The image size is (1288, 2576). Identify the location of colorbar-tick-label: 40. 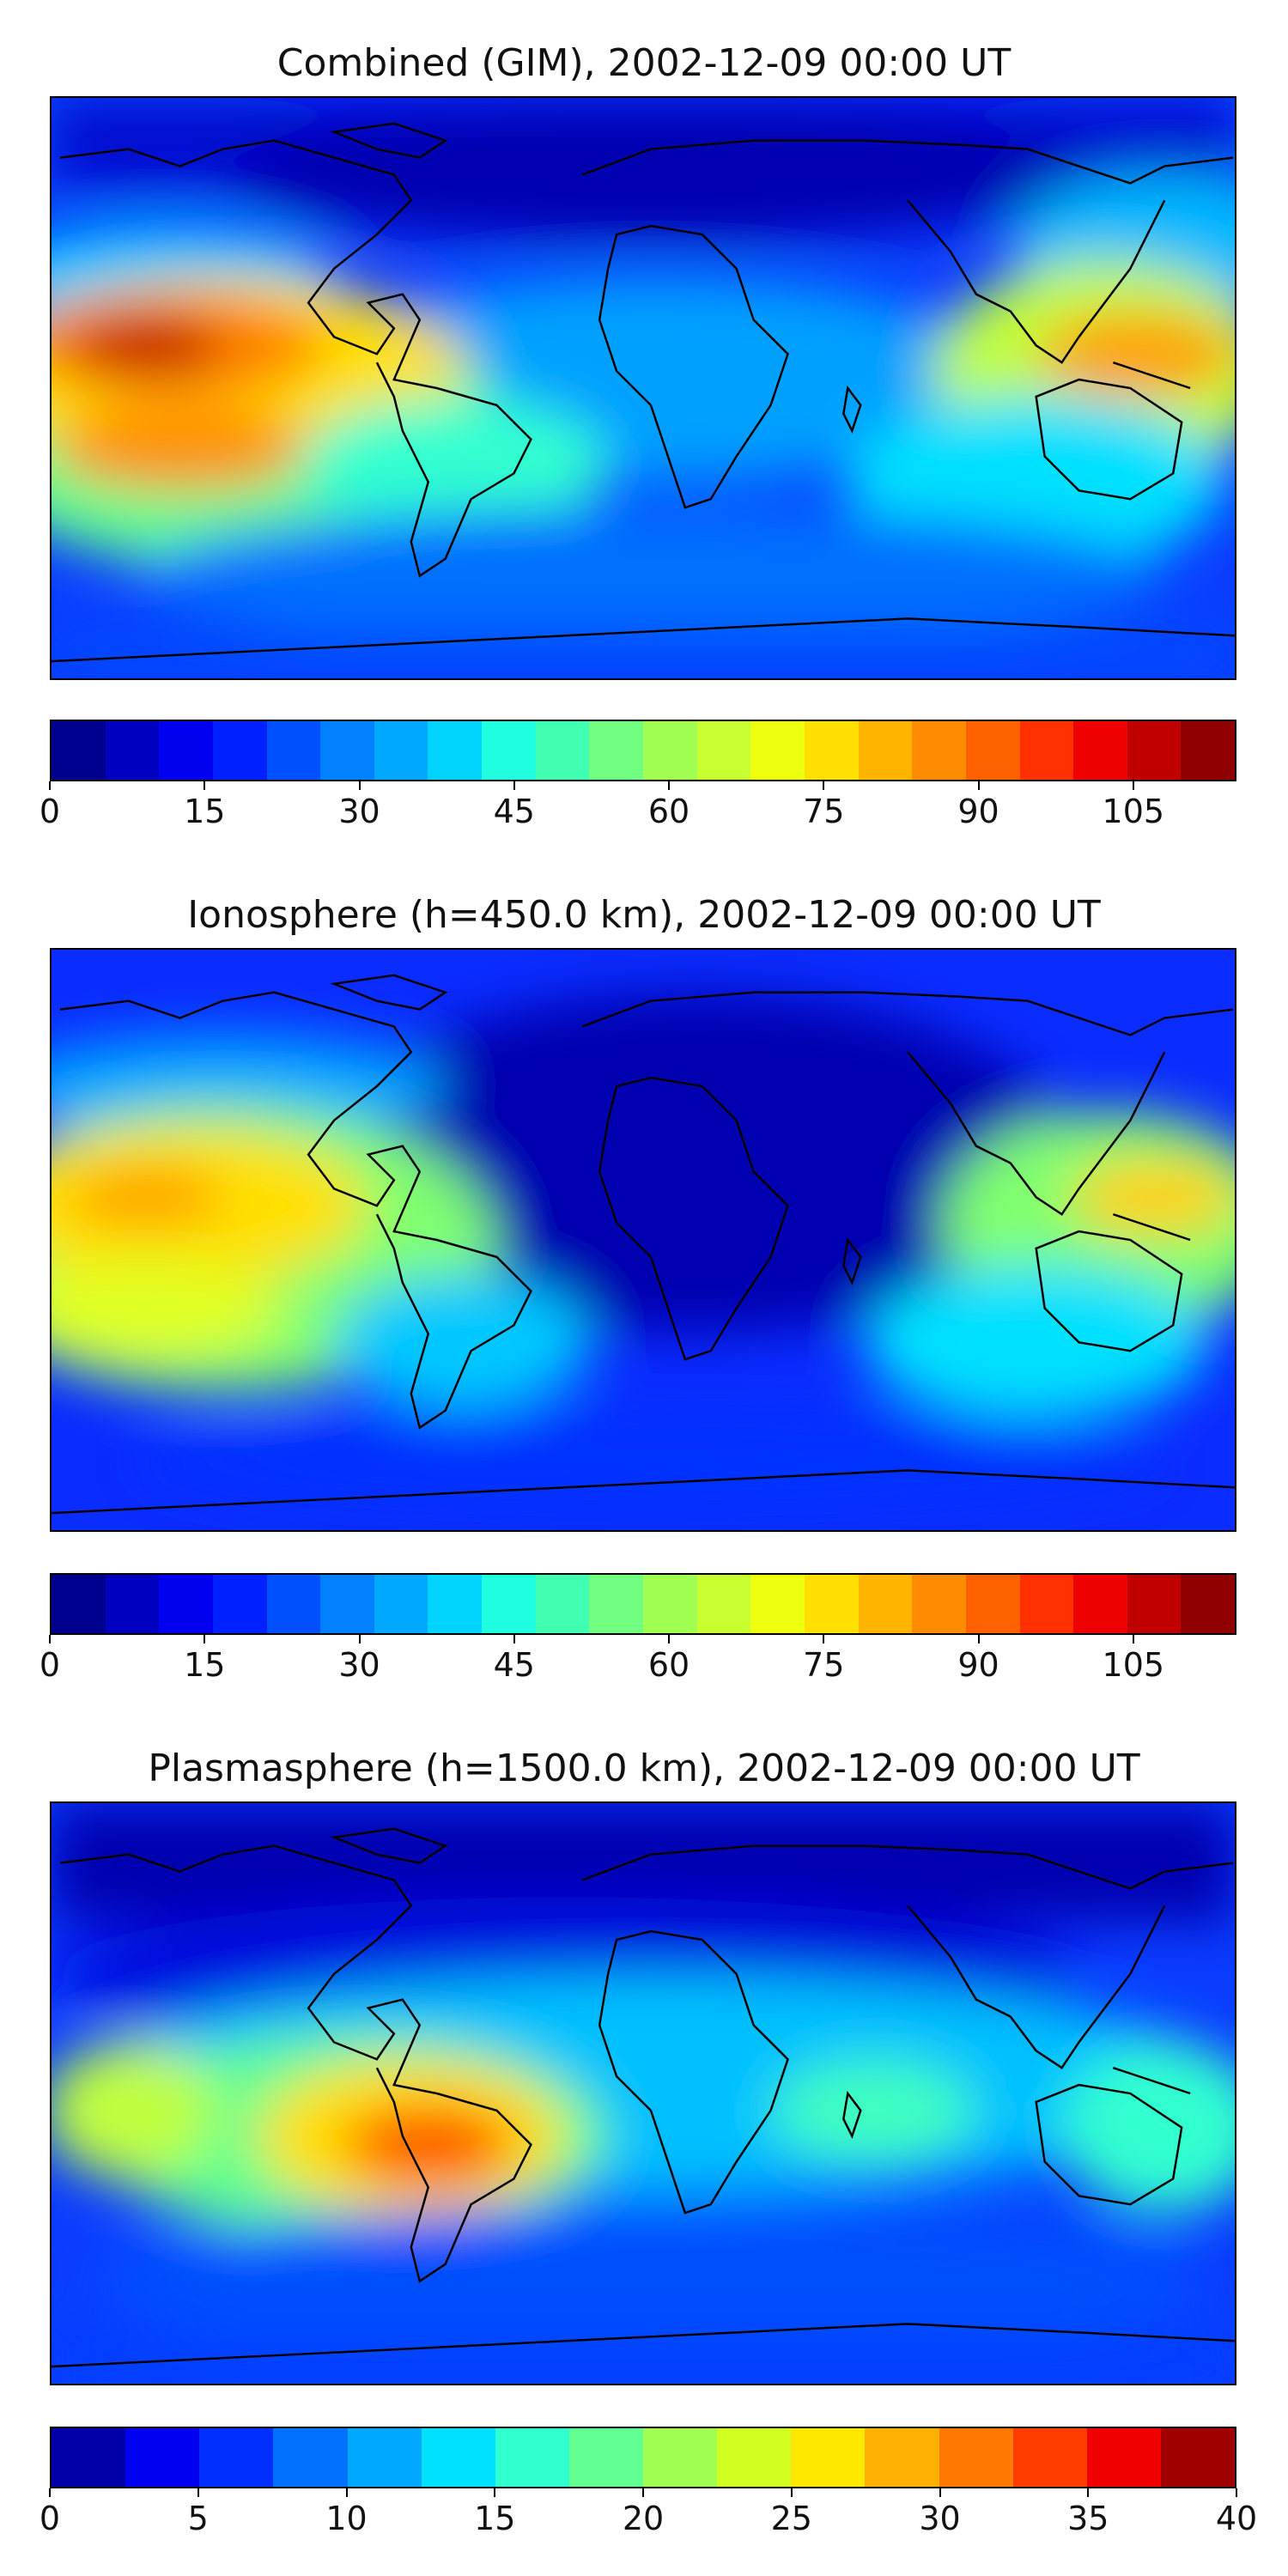
(1236, 2518).